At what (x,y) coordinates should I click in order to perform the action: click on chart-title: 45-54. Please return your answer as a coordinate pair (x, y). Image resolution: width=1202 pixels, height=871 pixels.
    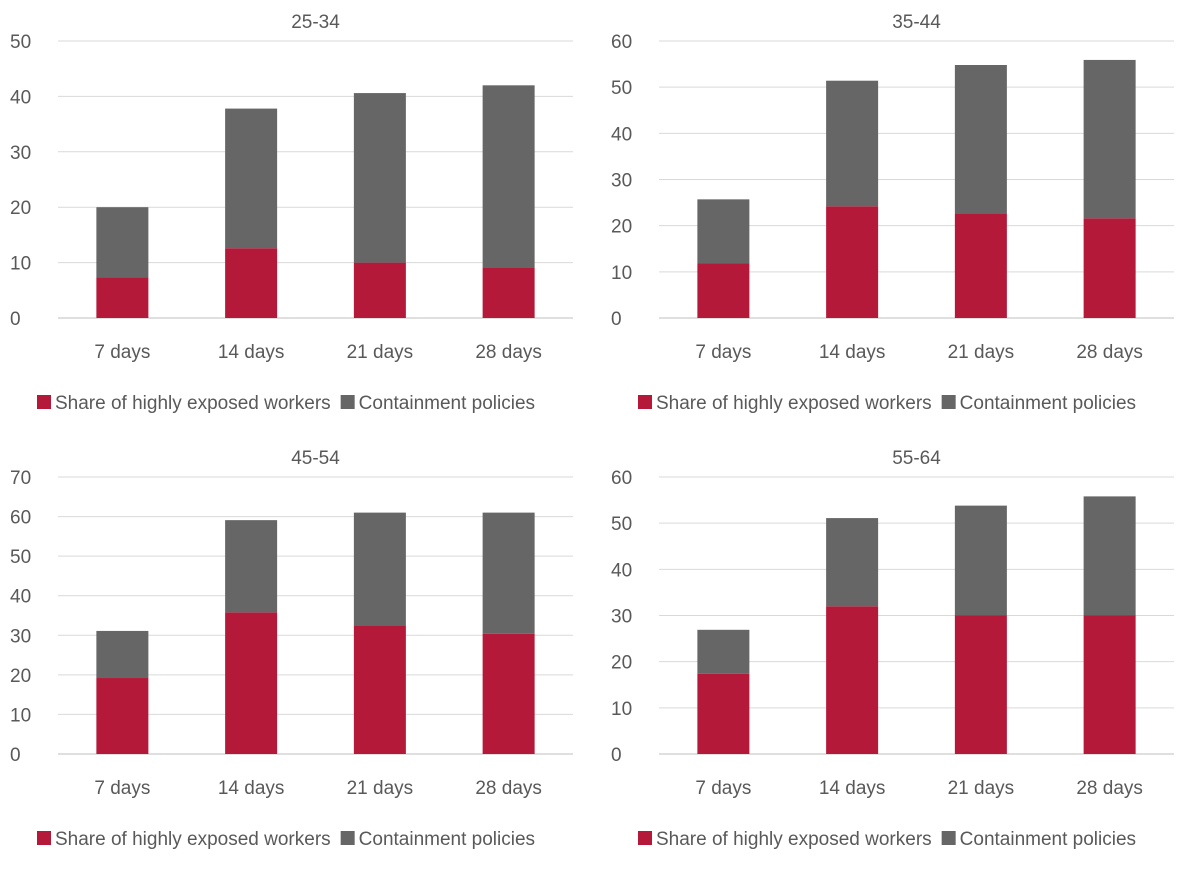
    Looking at the image, I should click on (315, 458).